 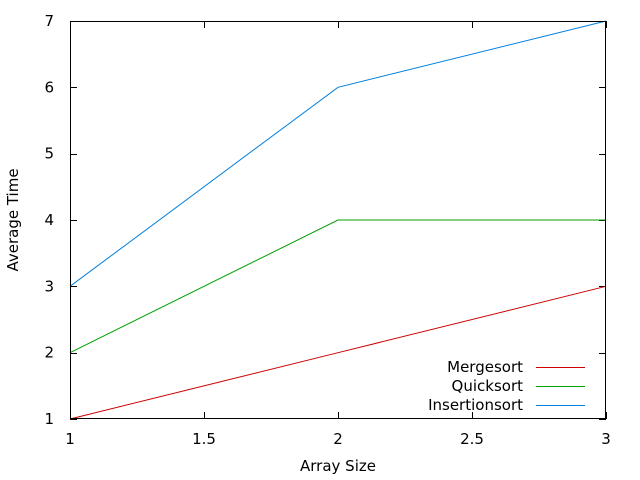 What do you see at coordinates (49, 87) in the screenshot?
I see `y-tick-label: 6` at bounding box center [49, 87].